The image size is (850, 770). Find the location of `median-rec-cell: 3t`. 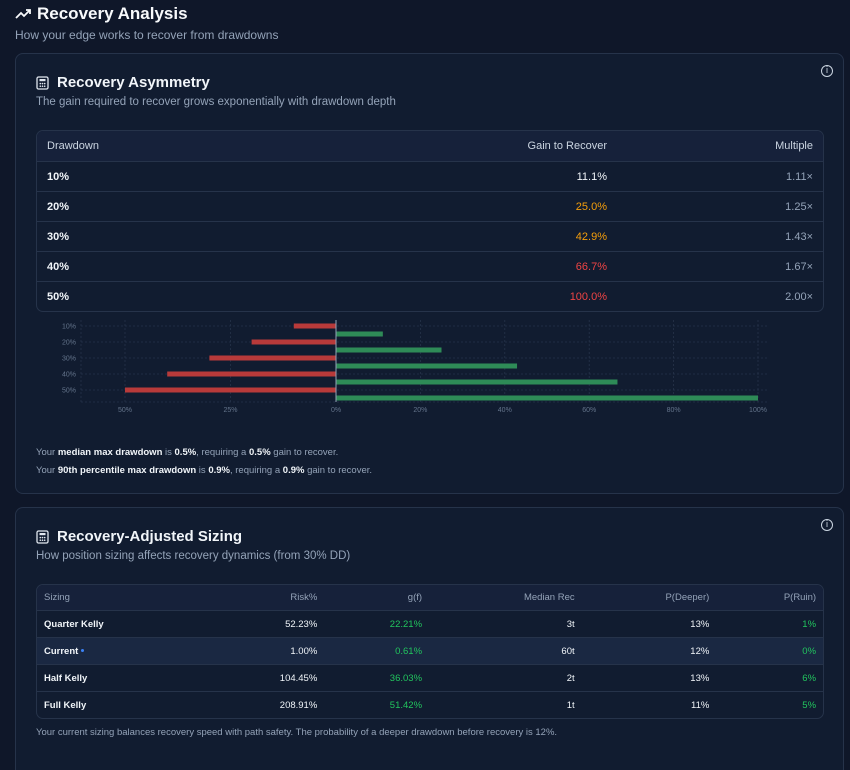

median-rec-cell: 3t is located at coordinates (570, 624).